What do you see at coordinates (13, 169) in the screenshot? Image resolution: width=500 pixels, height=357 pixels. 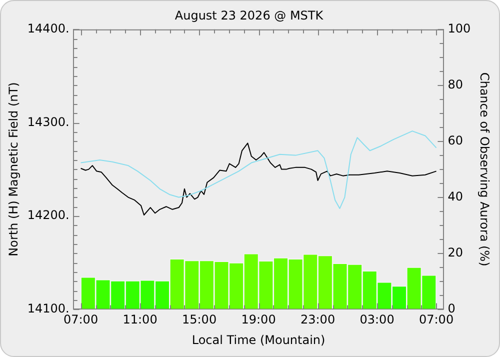 I see `y-axis-title: North (H) Magnetic Field (nT)` at bounding box center [13, 169].